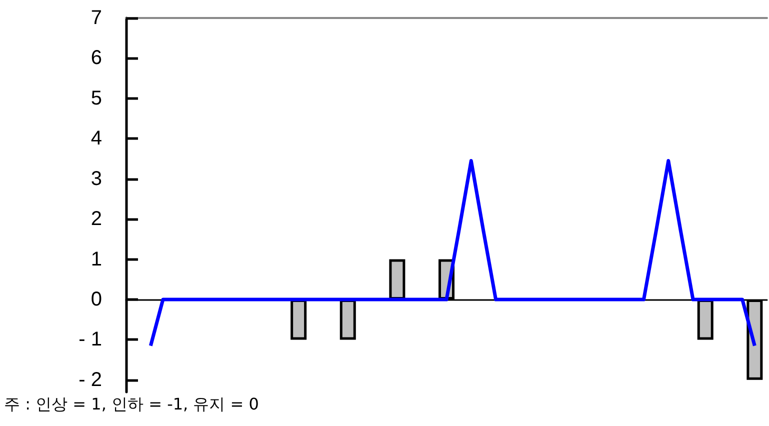 The image size is (769, 426). Describe the element at coordinates (96, 299) in the screenshot. I see `y-tick-label: 0` at that location.